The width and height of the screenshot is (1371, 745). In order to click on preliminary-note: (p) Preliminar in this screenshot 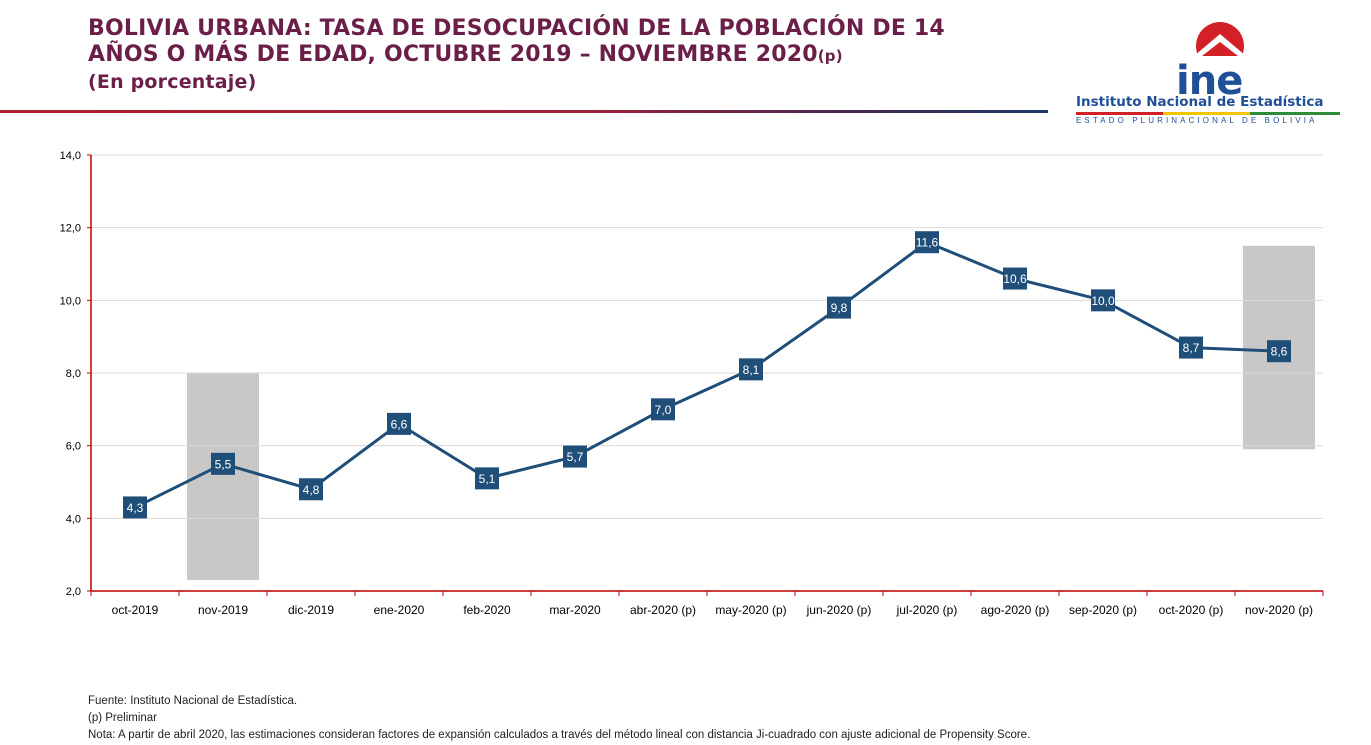, I will do `click(123, 718)`.